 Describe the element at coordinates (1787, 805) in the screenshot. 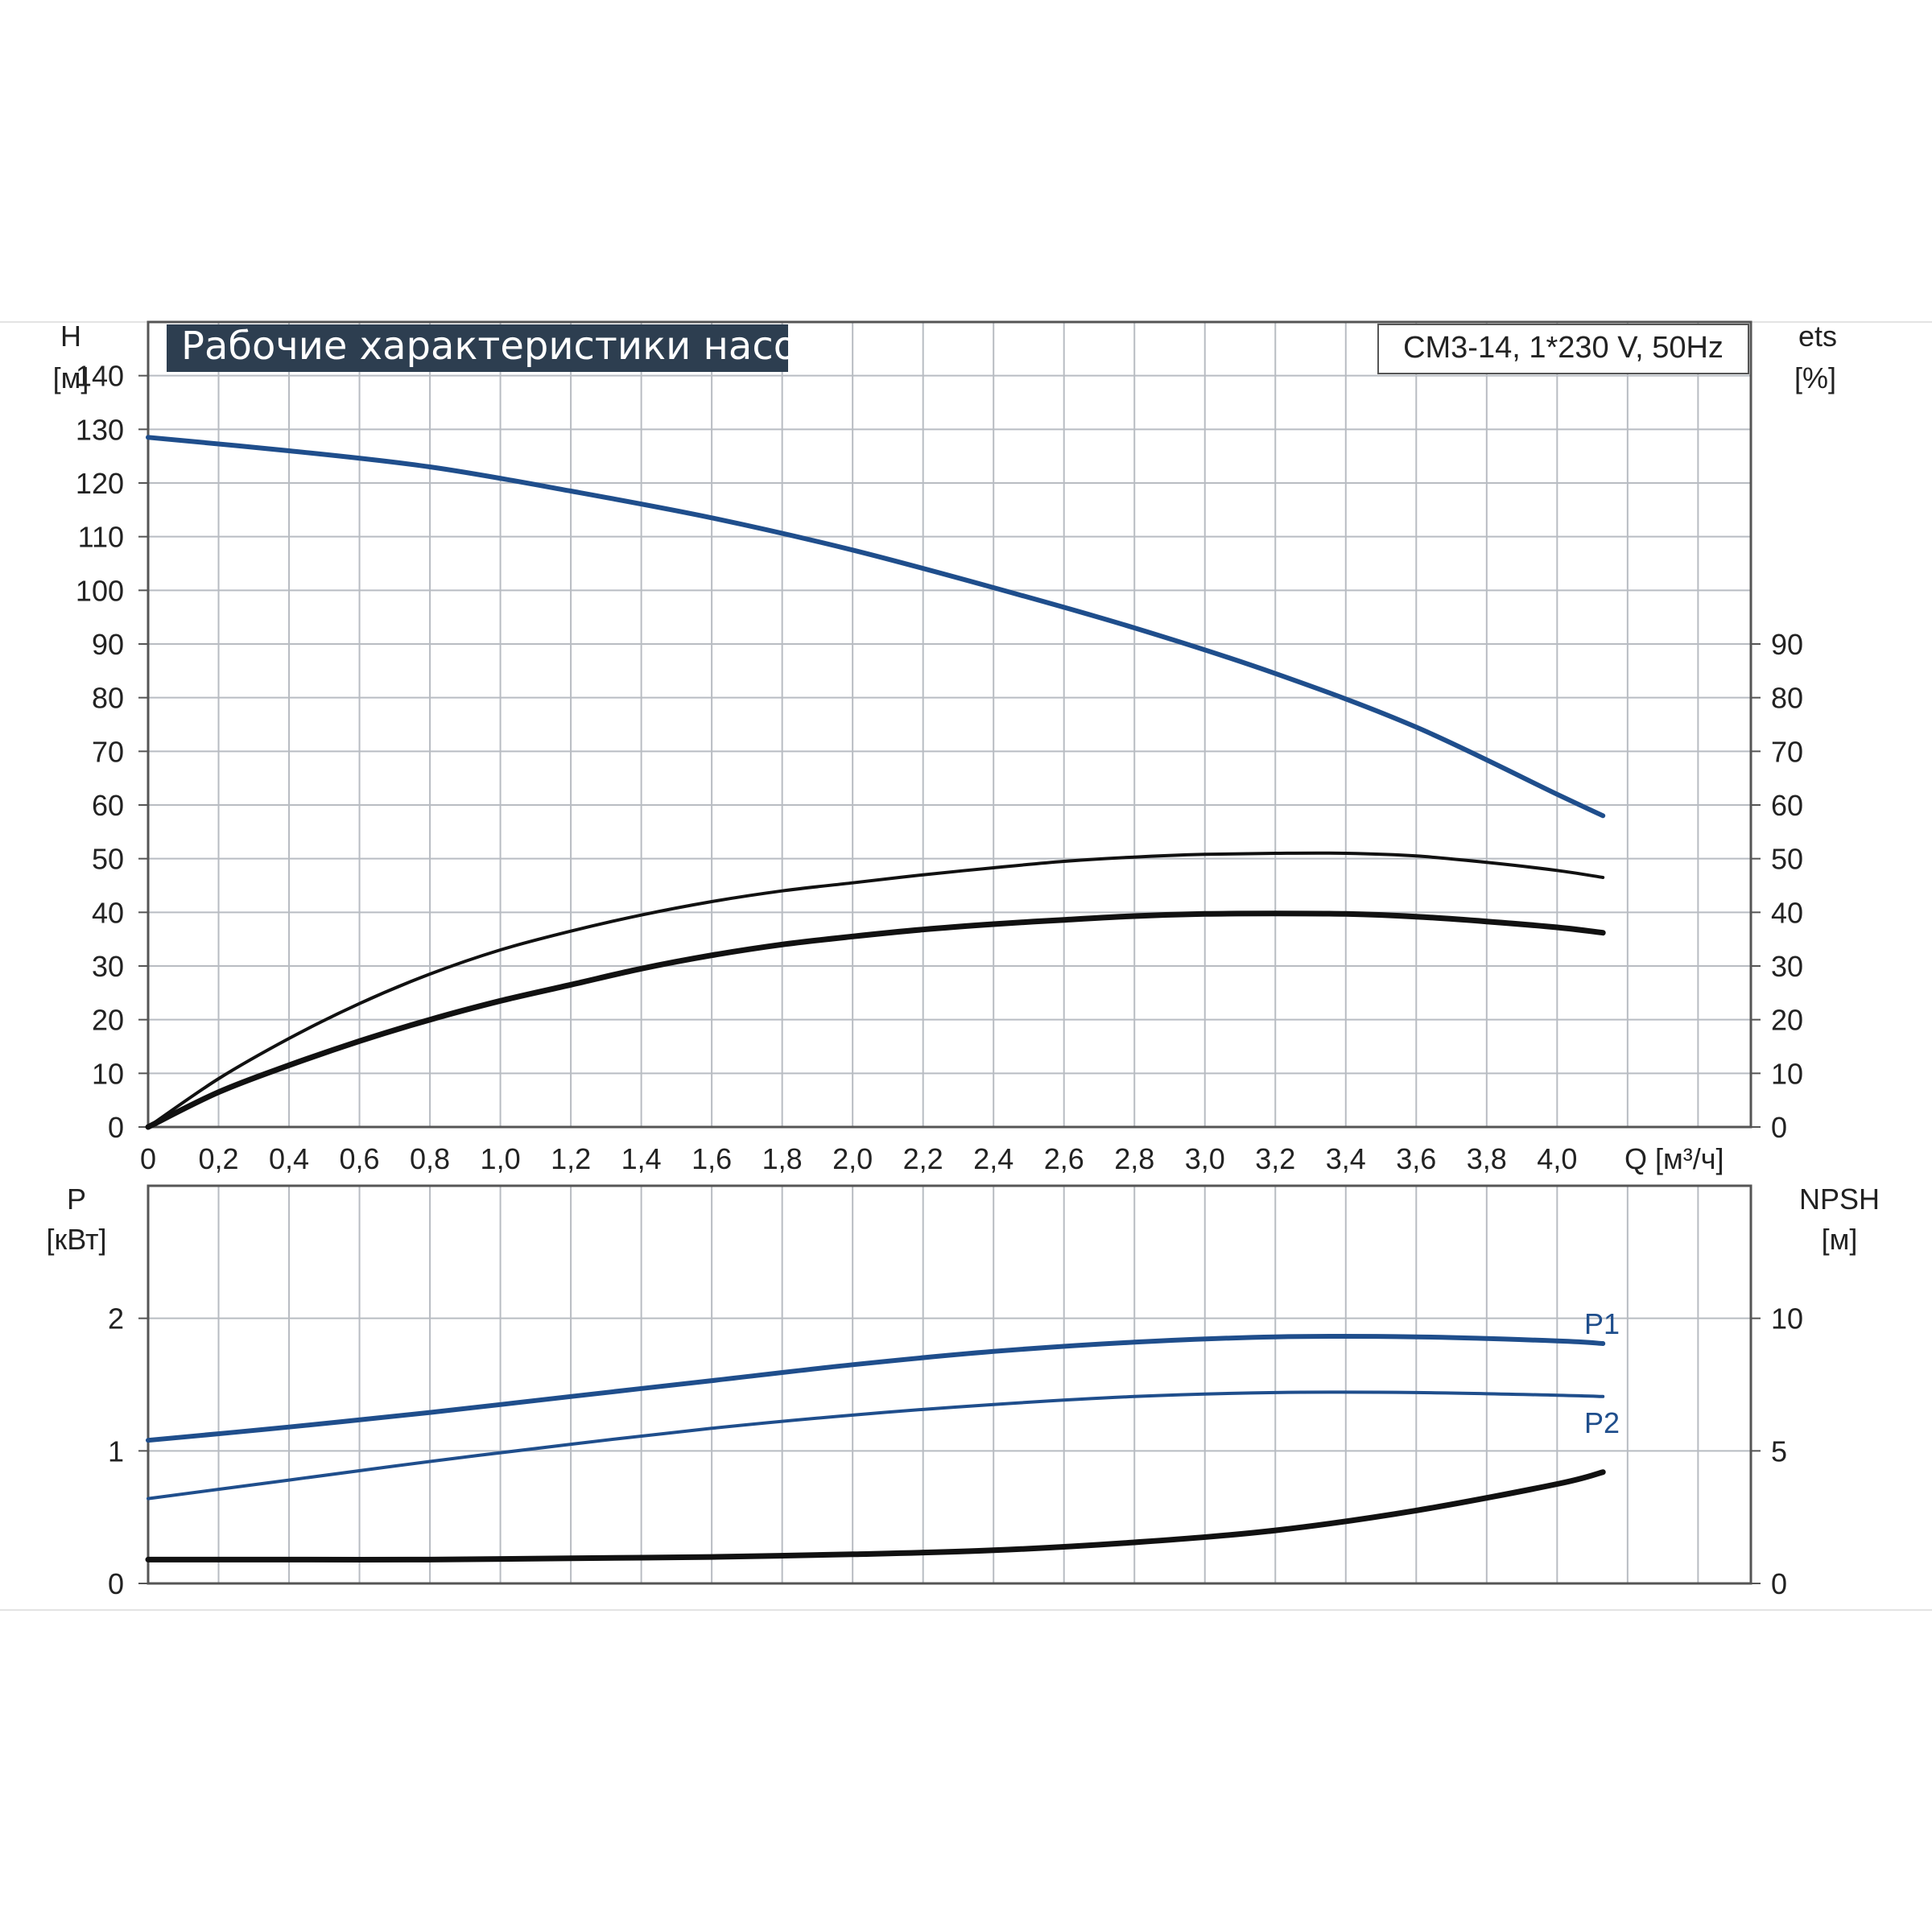

I see `y-right-tick-label: 60` at that location.